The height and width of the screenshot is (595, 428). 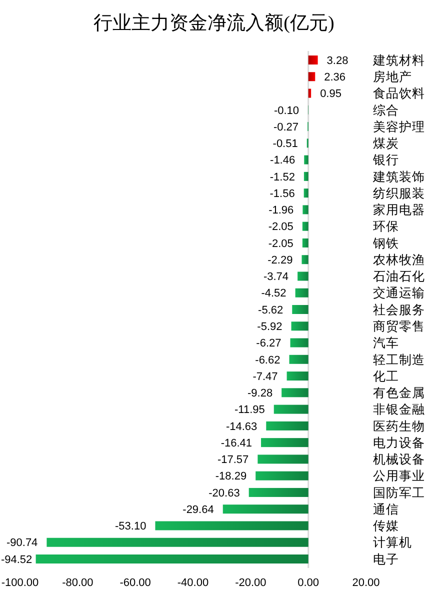 What do you see at coordinates (398, 60) in the screenshot?
I see `y-tick-label: 建筑材料` at bounding box center [398, 60].